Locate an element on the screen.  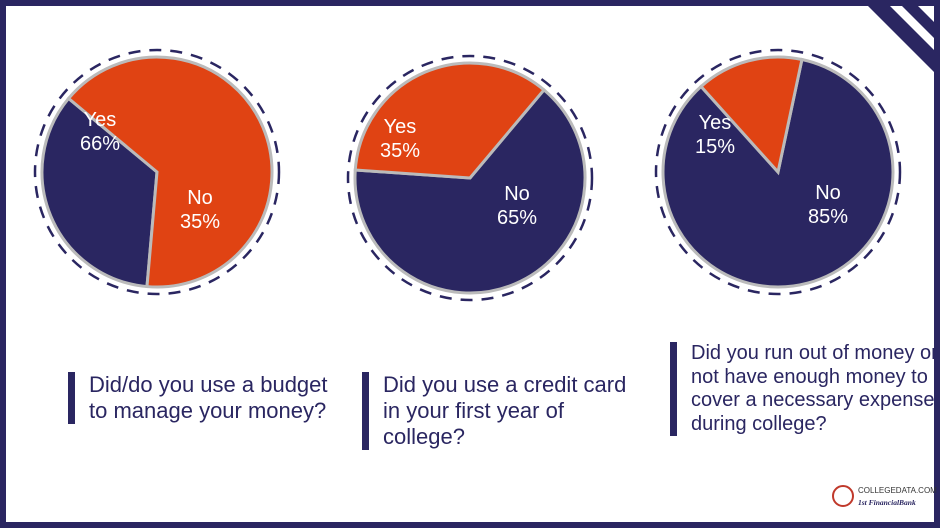
collegedata-logo: COLLEGEDATA.COM 1st FinancialBank is located at coordinates (884, 498).